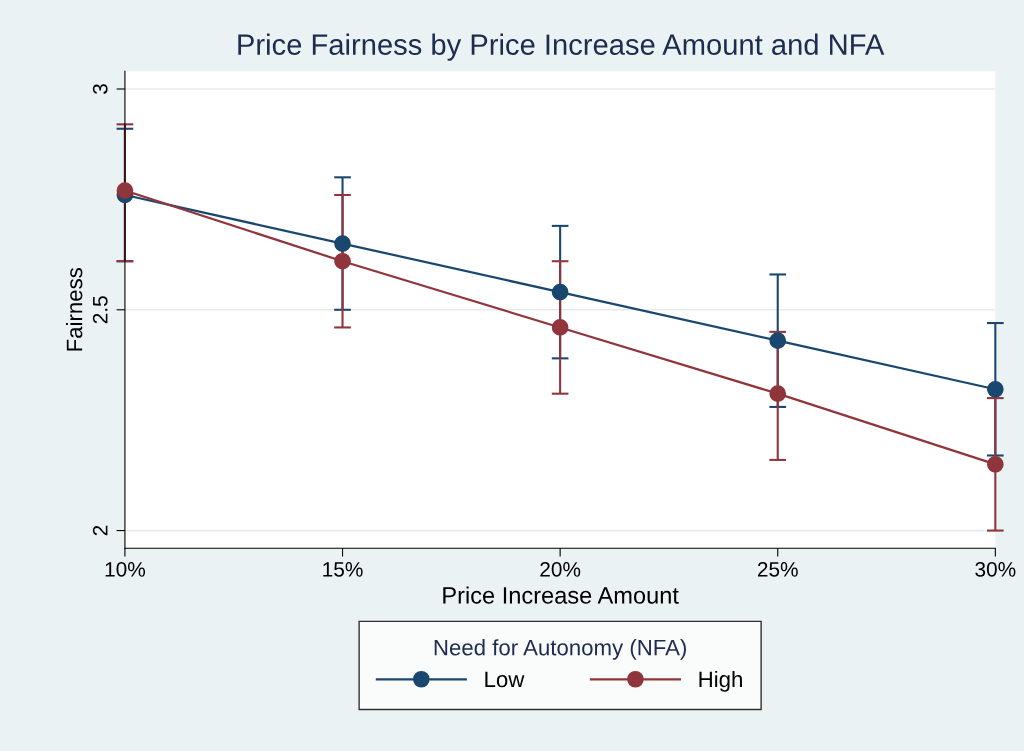 The width and height of the screenshot is (1024, 751). What do you see at coordinates (995, 569) in the screenshot?
I see `x-tick-label: 30%` at bounding box center [995, 569].